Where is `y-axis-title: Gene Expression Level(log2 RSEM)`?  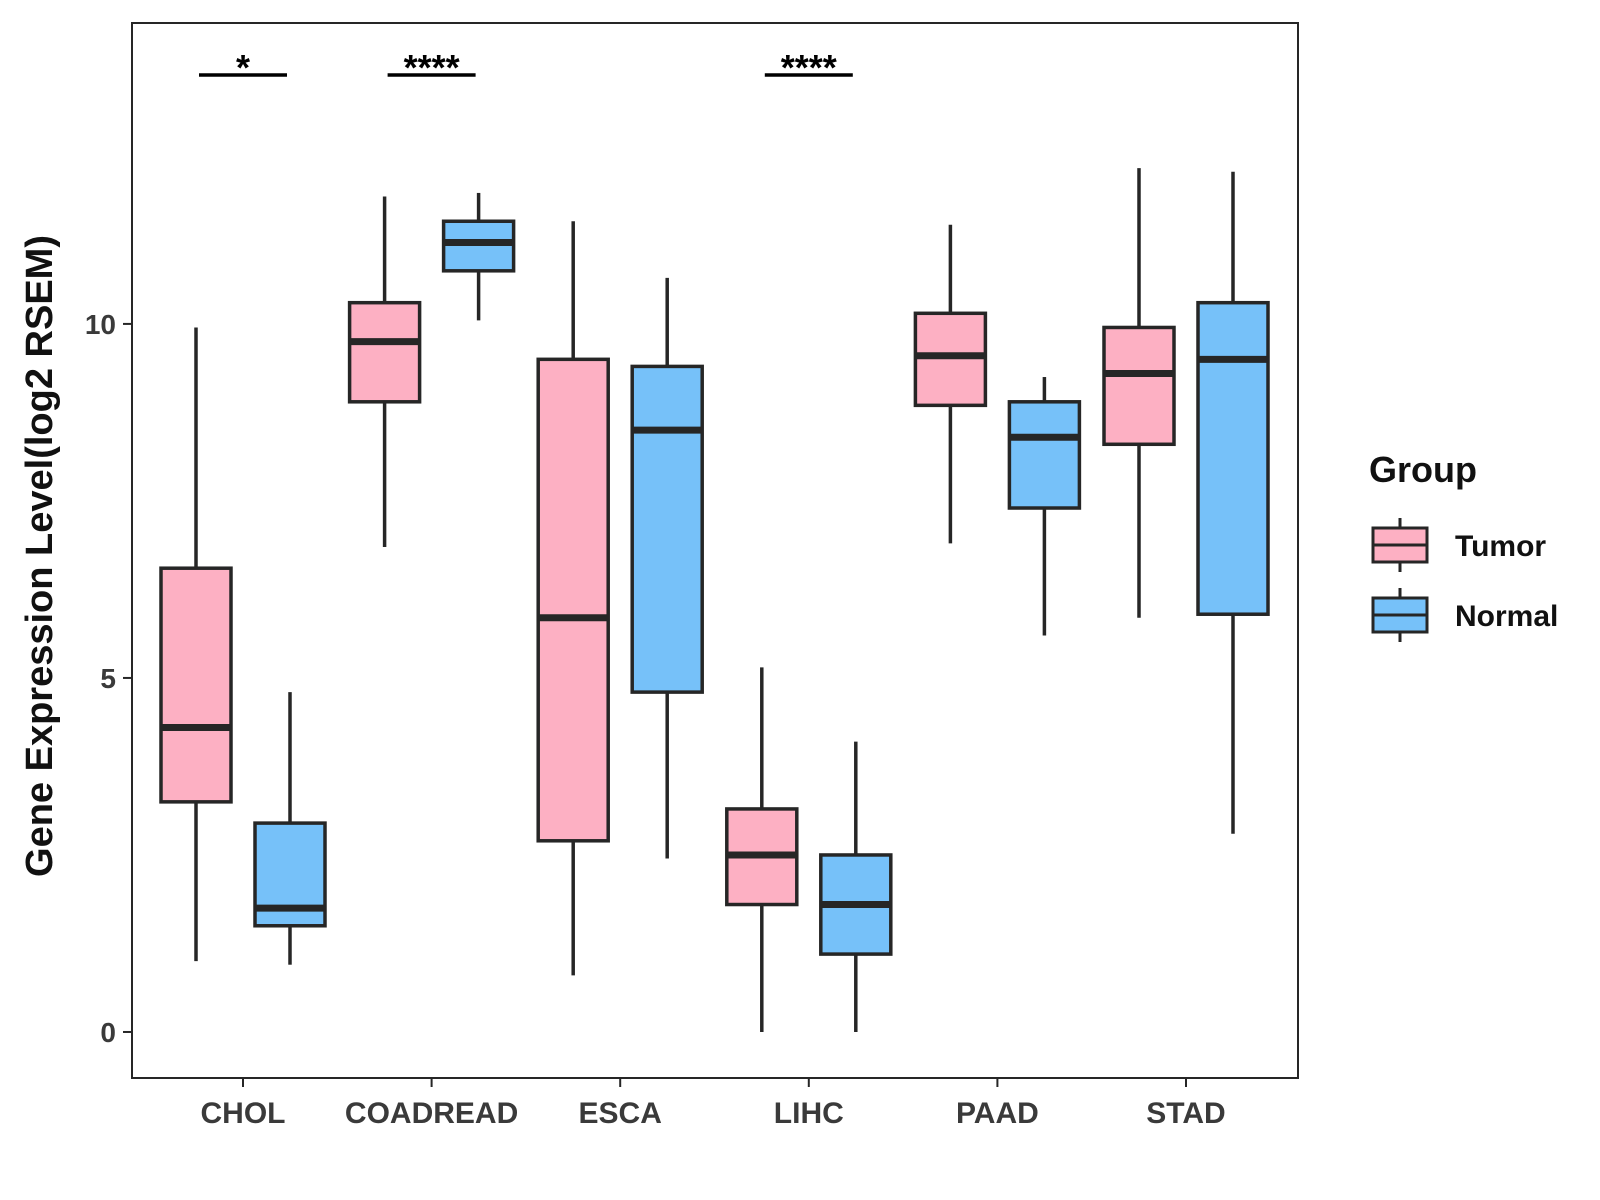
y-axis-title: Gene Expression Level(log2 RSEM) is located at coordinates (40, 556).